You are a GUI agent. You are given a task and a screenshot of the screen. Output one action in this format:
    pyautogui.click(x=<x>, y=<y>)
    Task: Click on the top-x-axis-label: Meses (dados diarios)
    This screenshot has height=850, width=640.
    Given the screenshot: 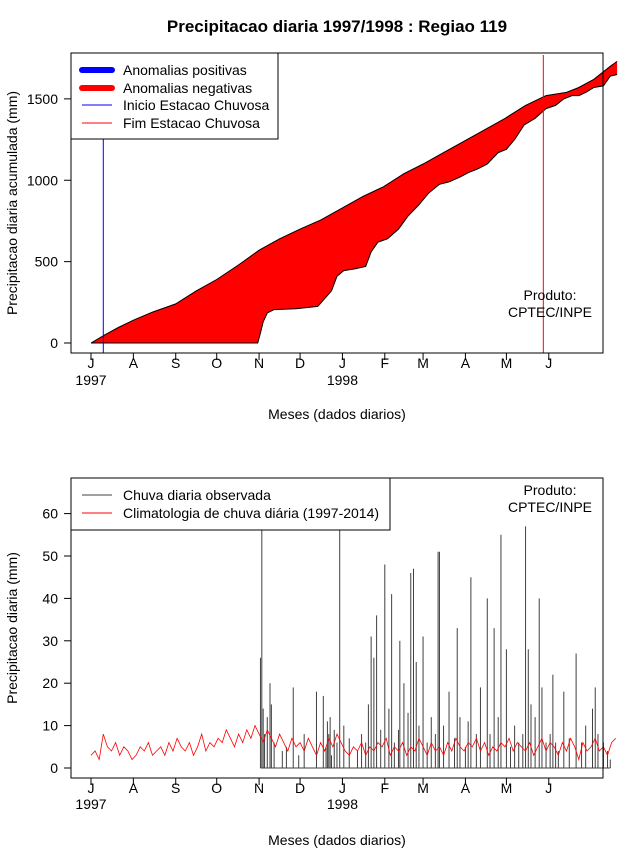 What is the action you would take?
    pyautogui.click(x=337, y=414)
    